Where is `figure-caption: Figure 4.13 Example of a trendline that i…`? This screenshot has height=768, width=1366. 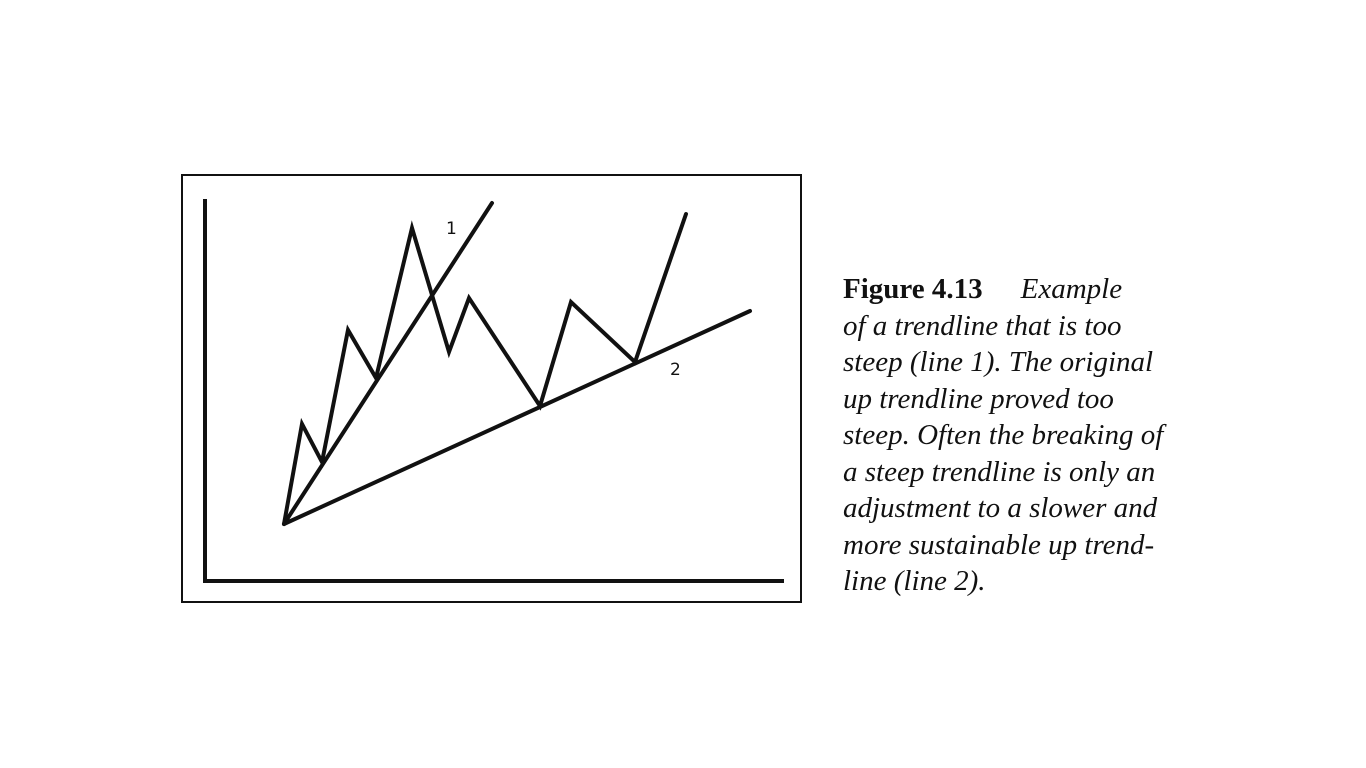 figure-caption: Figure 4.13 Example of a trendline that i… is located at coordinates (1033, 435).